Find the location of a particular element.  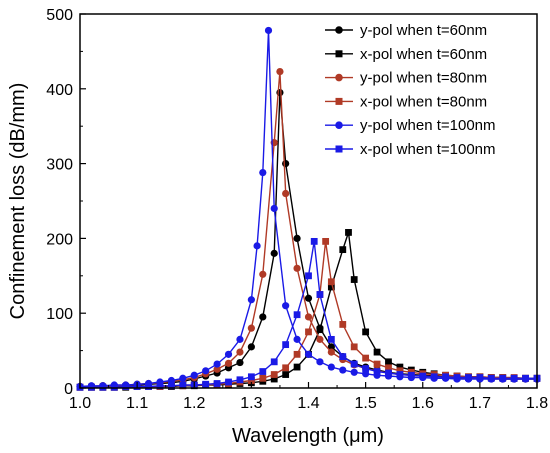

y-ticks: 0 100 200 300 400 500 is located at coordinates (66, 202).